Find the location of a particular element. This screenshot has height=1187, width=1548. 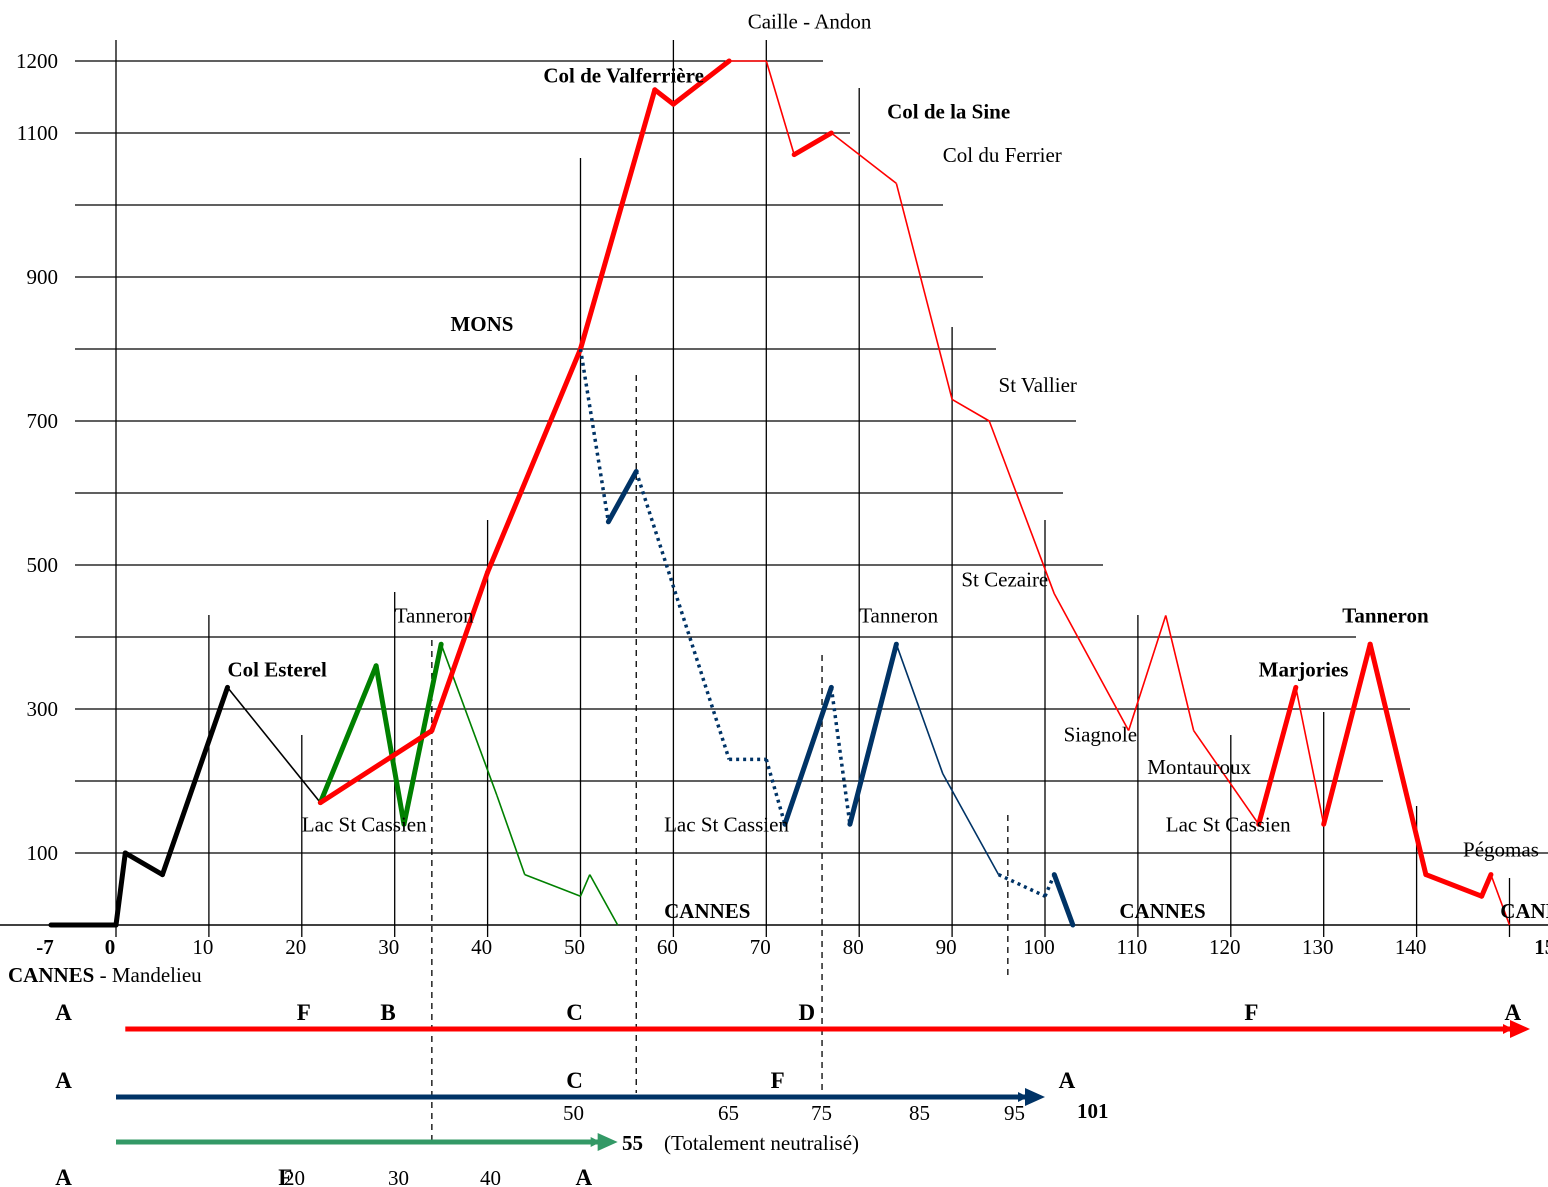

x-axis-caption: CANNES - Mandelieu is located at coordinates (105, 975).